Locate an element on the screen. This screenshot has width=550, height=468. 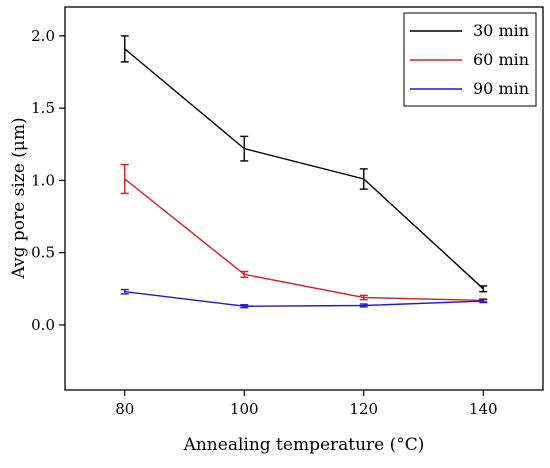
legend-label: 30 min is located at coordinates (501, 30).